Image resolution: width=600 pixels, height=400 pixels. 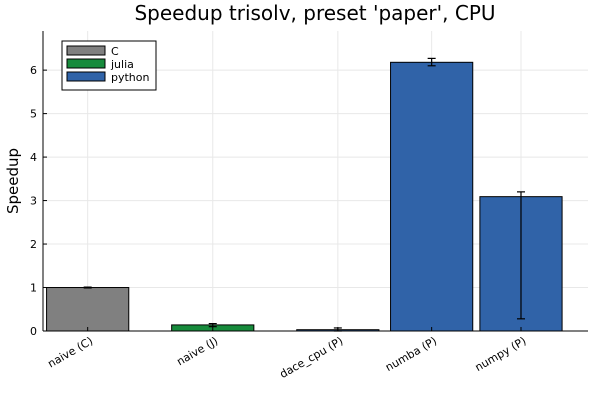 What do you see at coordinates (312, 357) in the screenshot?
I see `x-tick-label: dace_cpu (P)` at bounding box center [312, 357].